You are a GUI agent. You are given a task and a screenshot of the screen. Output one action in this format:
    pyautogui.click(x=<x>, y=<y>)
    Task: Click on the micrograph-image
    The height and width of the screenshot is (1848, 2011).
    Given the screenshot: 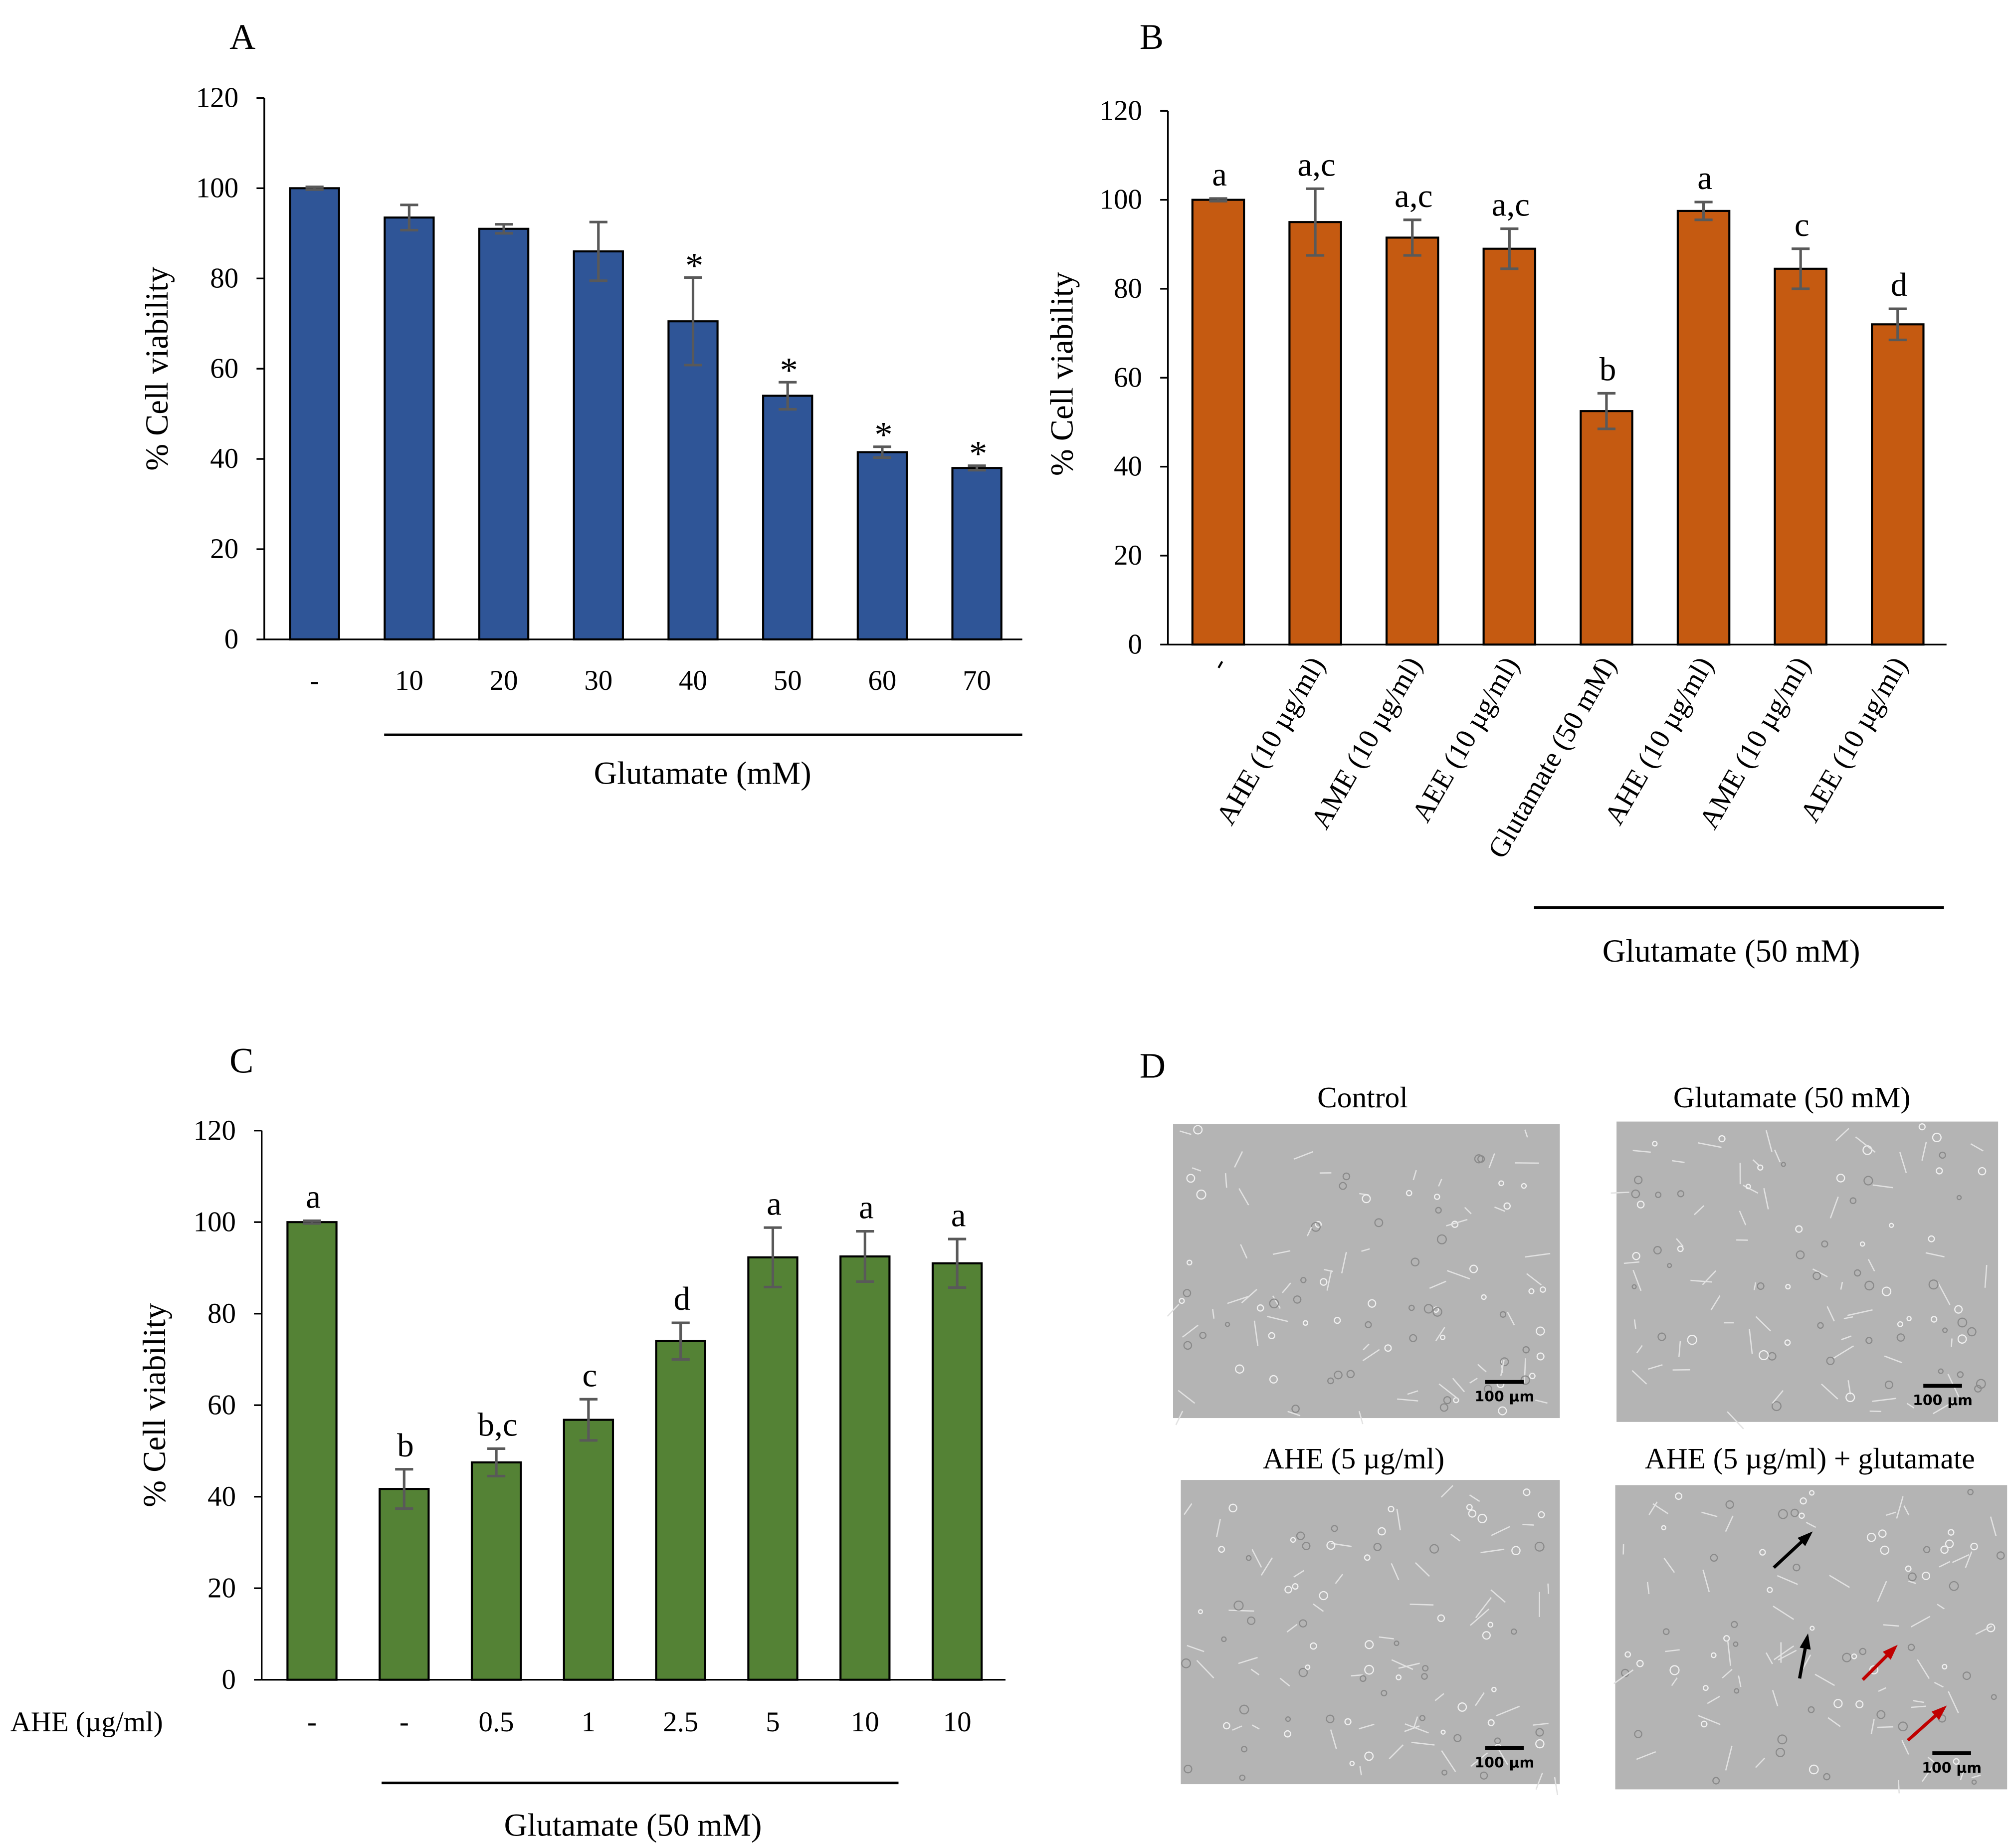 What is the action you would take?
    pyautogui.click(x=1366, y=1271)
    